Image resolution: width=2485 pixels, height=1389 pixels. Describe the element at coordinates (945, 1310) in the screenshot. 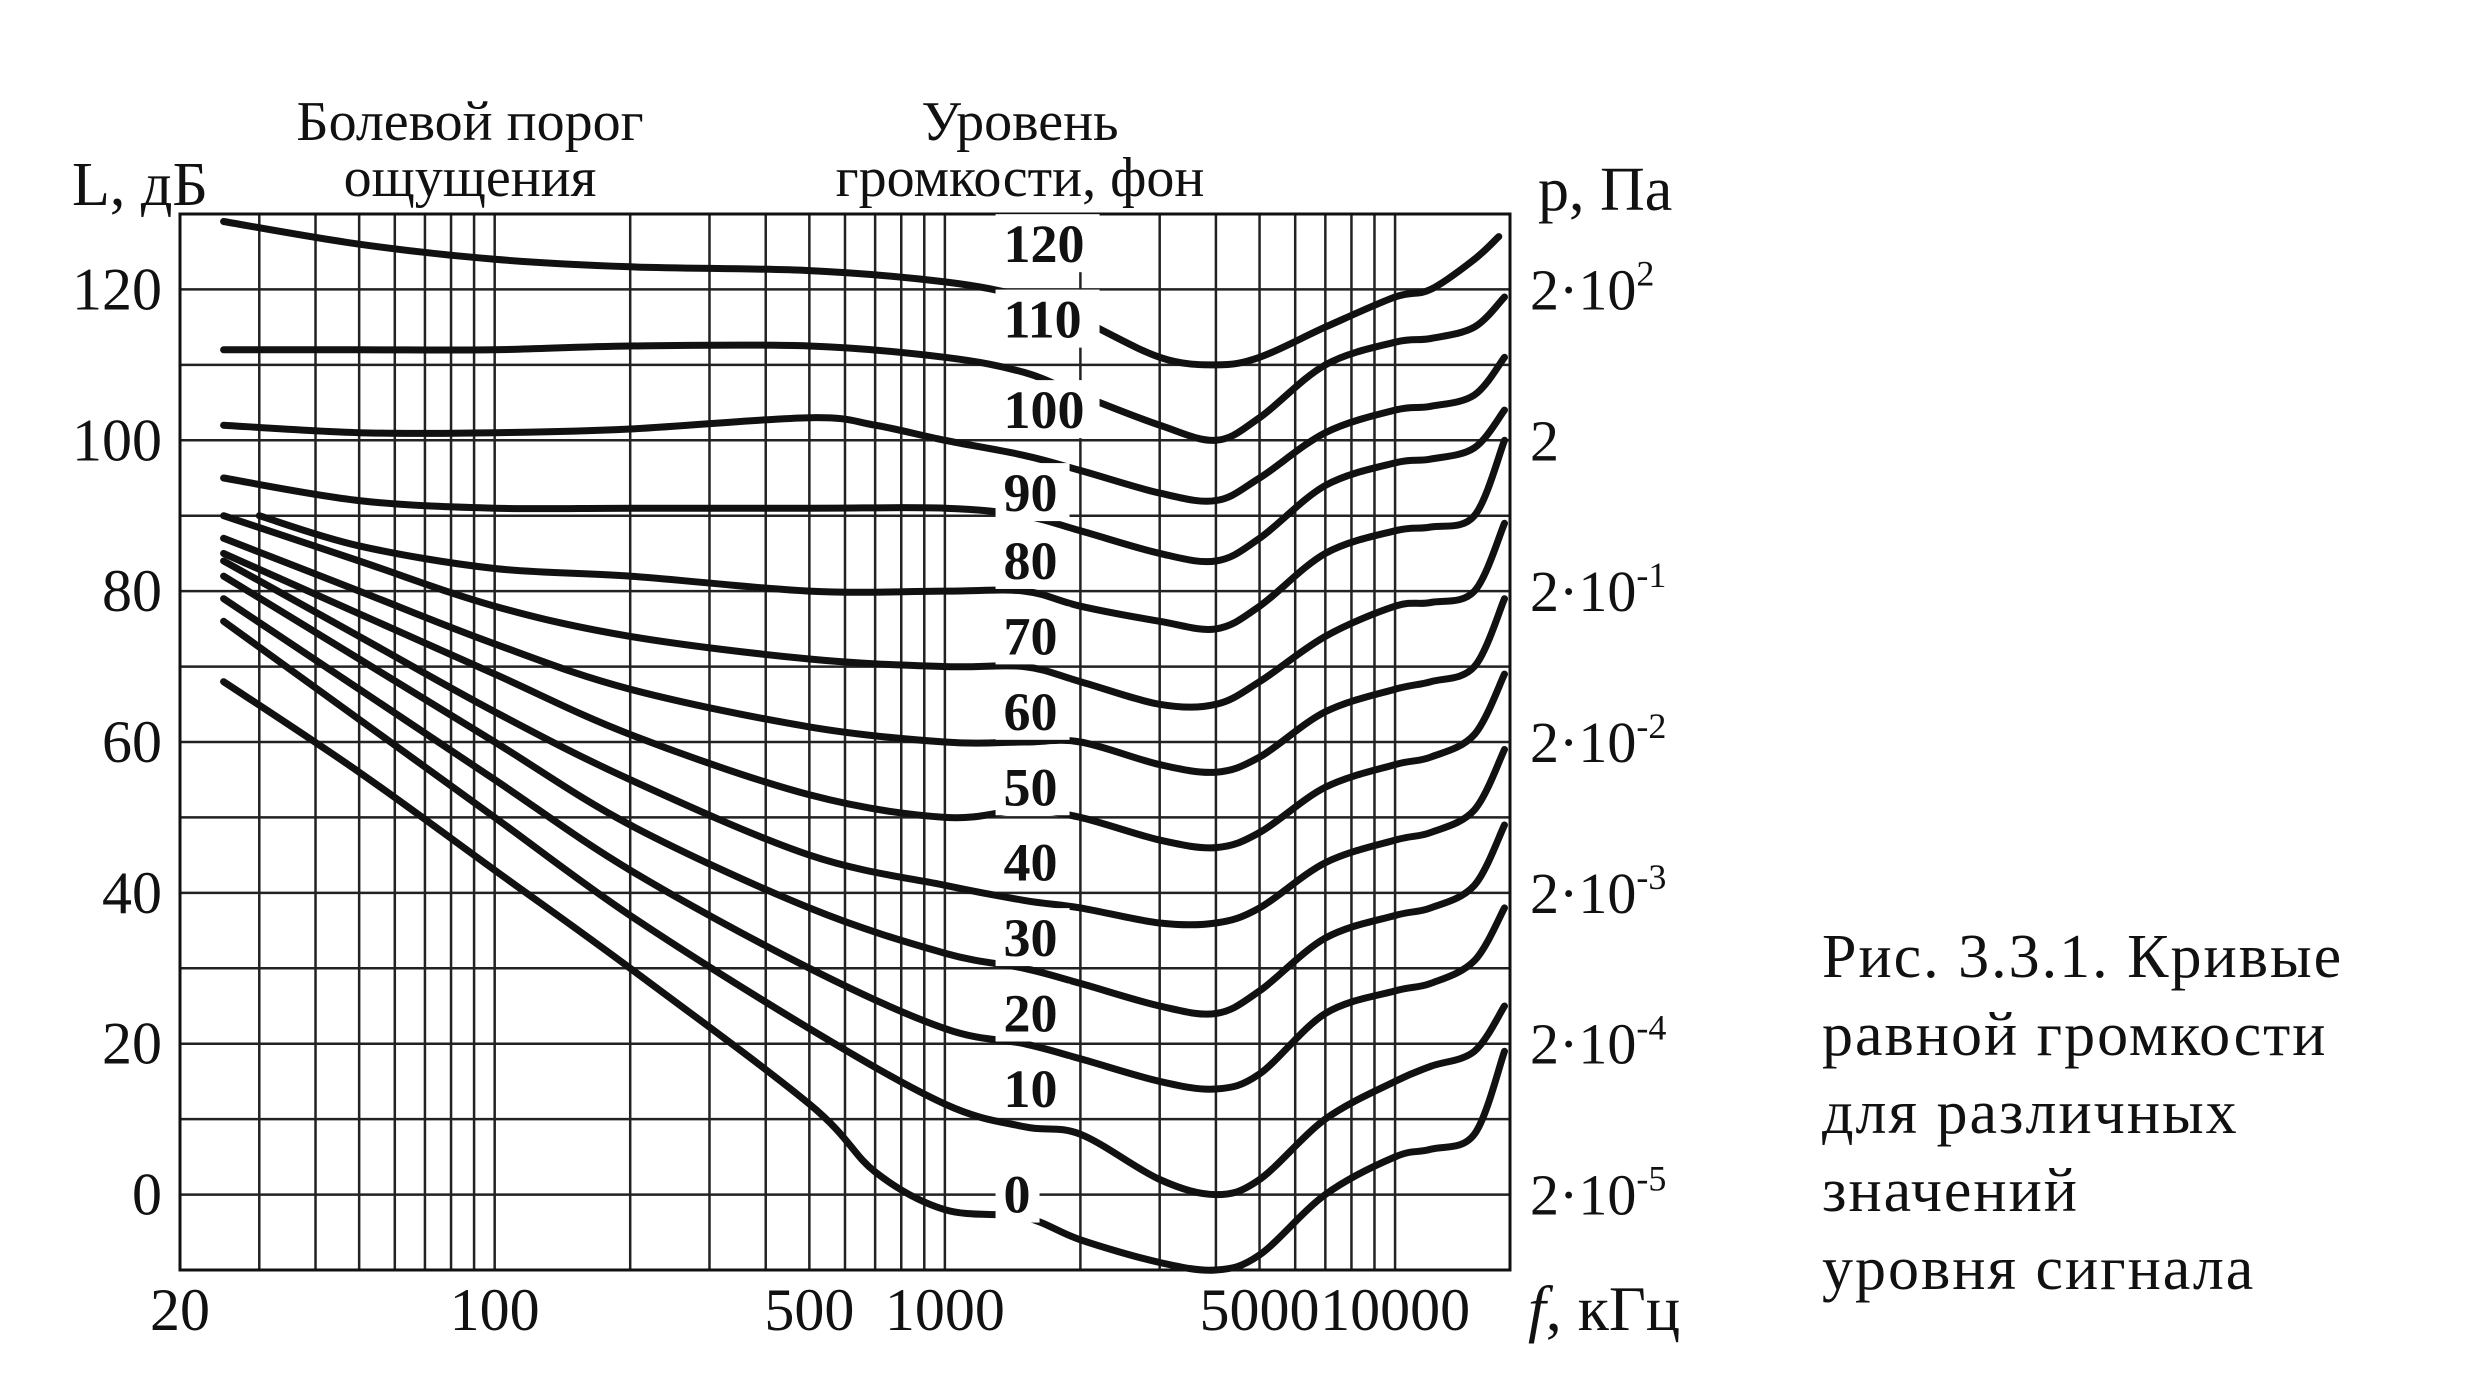

I see `x-tick-label: 1000` at that location.